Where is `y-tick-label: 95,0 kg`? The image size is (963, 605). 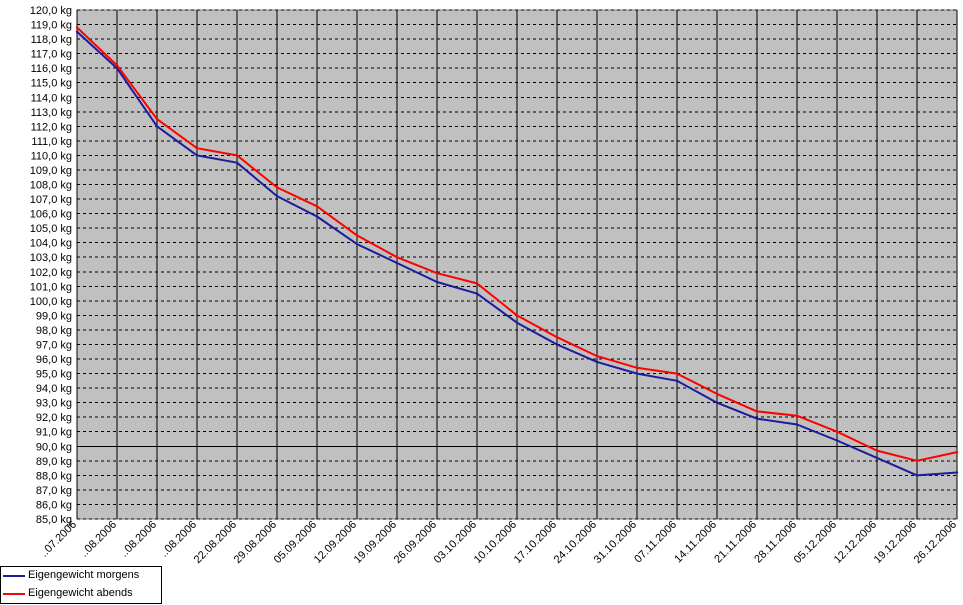
y-tick-label: 95,0 kg is located at coordinates (54, 375).